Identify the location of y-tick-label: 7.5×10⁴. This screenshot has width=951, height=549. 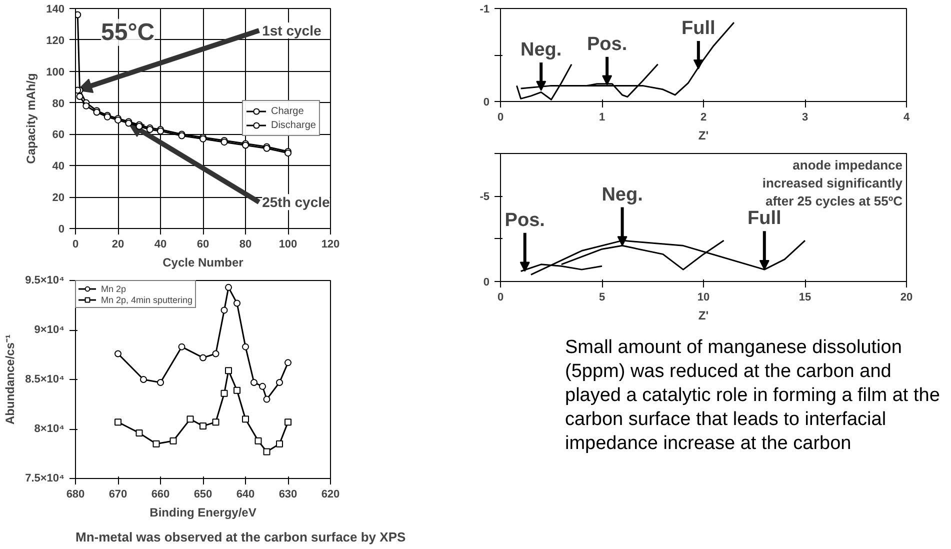
(45, 478).